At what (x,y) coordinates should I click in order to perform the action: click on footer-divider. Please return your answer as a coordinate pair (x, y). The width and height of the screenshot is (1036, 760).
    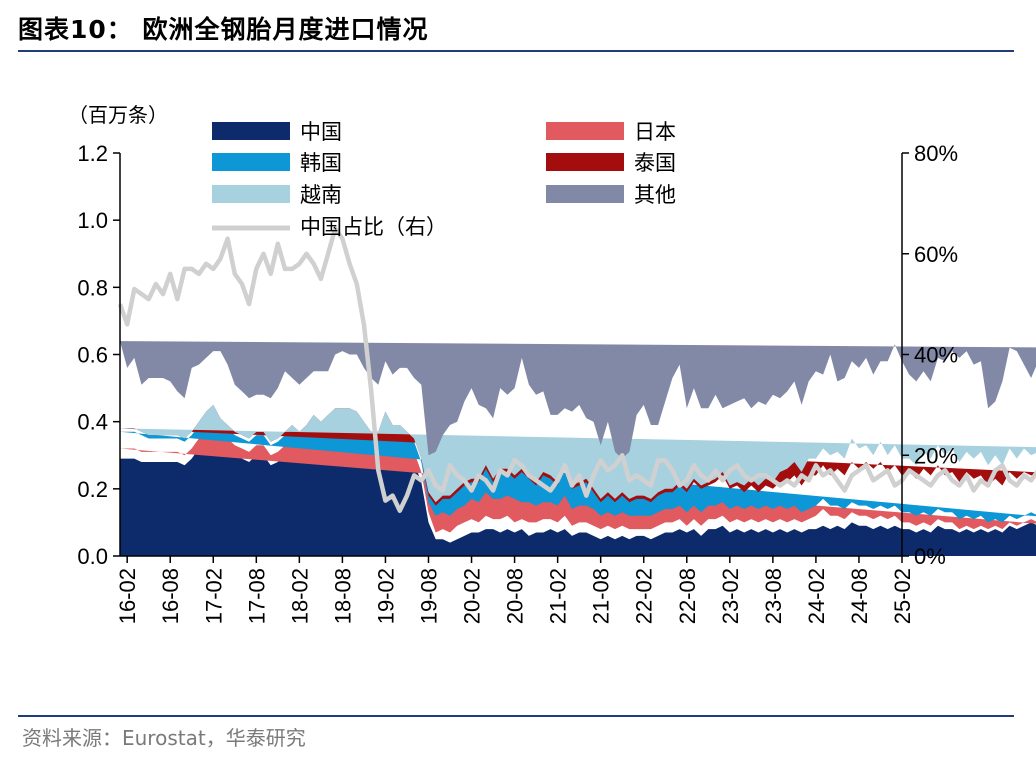
    Looking at the image, I should click on (516, 716).